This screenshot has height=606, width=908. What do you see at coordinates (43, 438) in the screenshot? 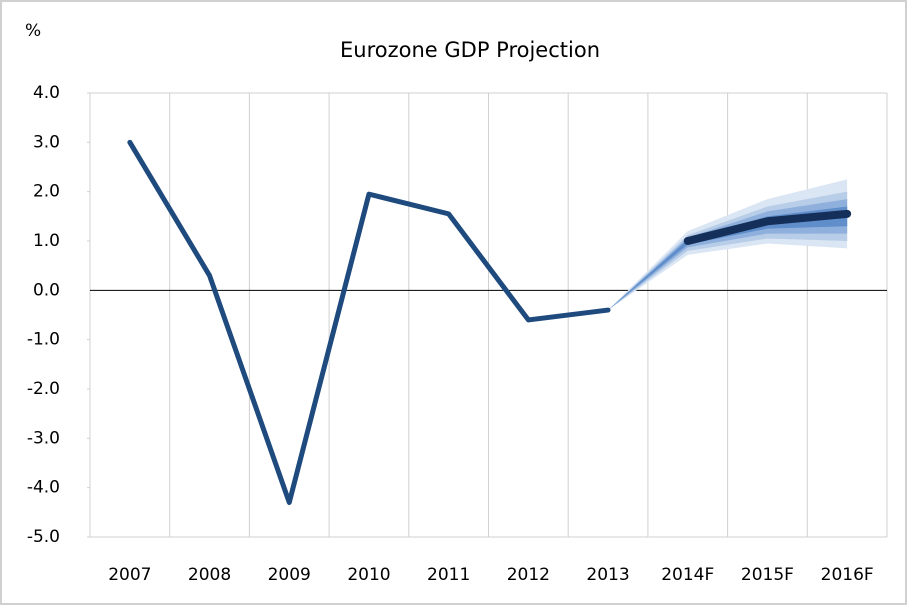
I see `y-tick-label: -3.0` at bounding box center [43, 438].